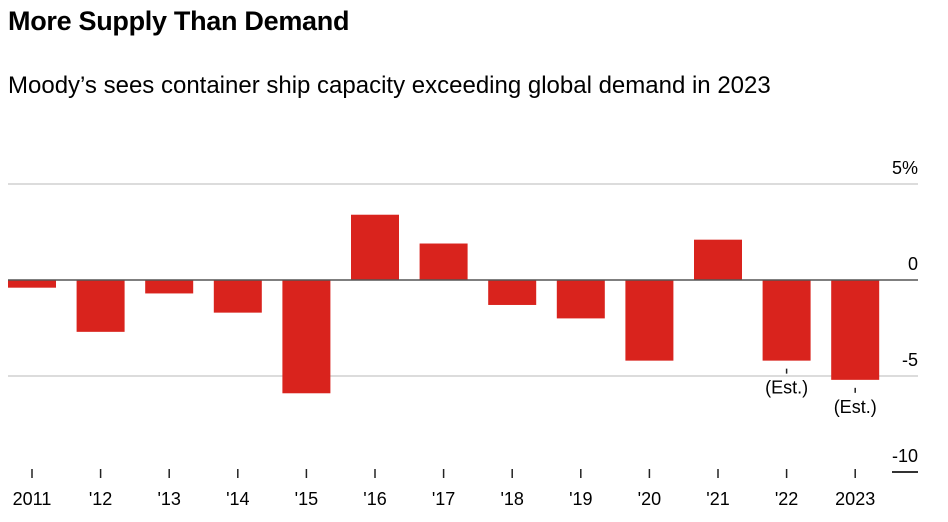 This screenshot has height=522, width=948. Describe the element at coordinates (855, 499) in the screenshot. I see `x-tick-label: 2023` at that location.